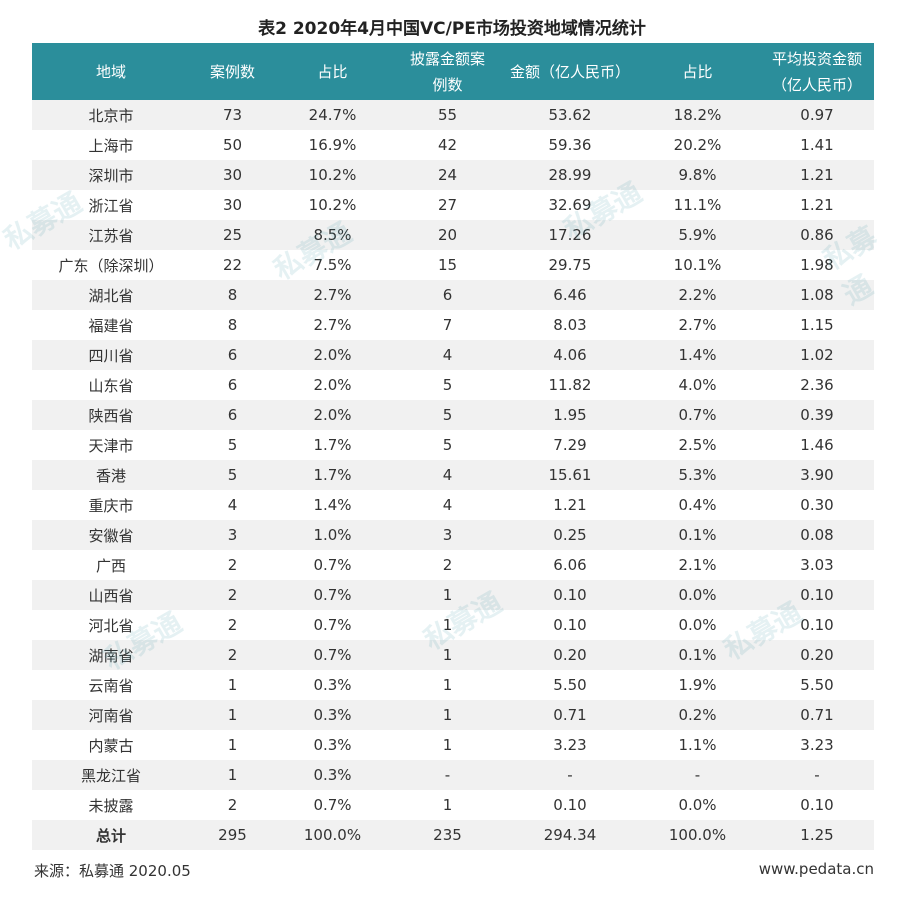  Describe the element at coordinates (697, 325) in the screenshot. I see `value-cell: 2.7%` at that location.